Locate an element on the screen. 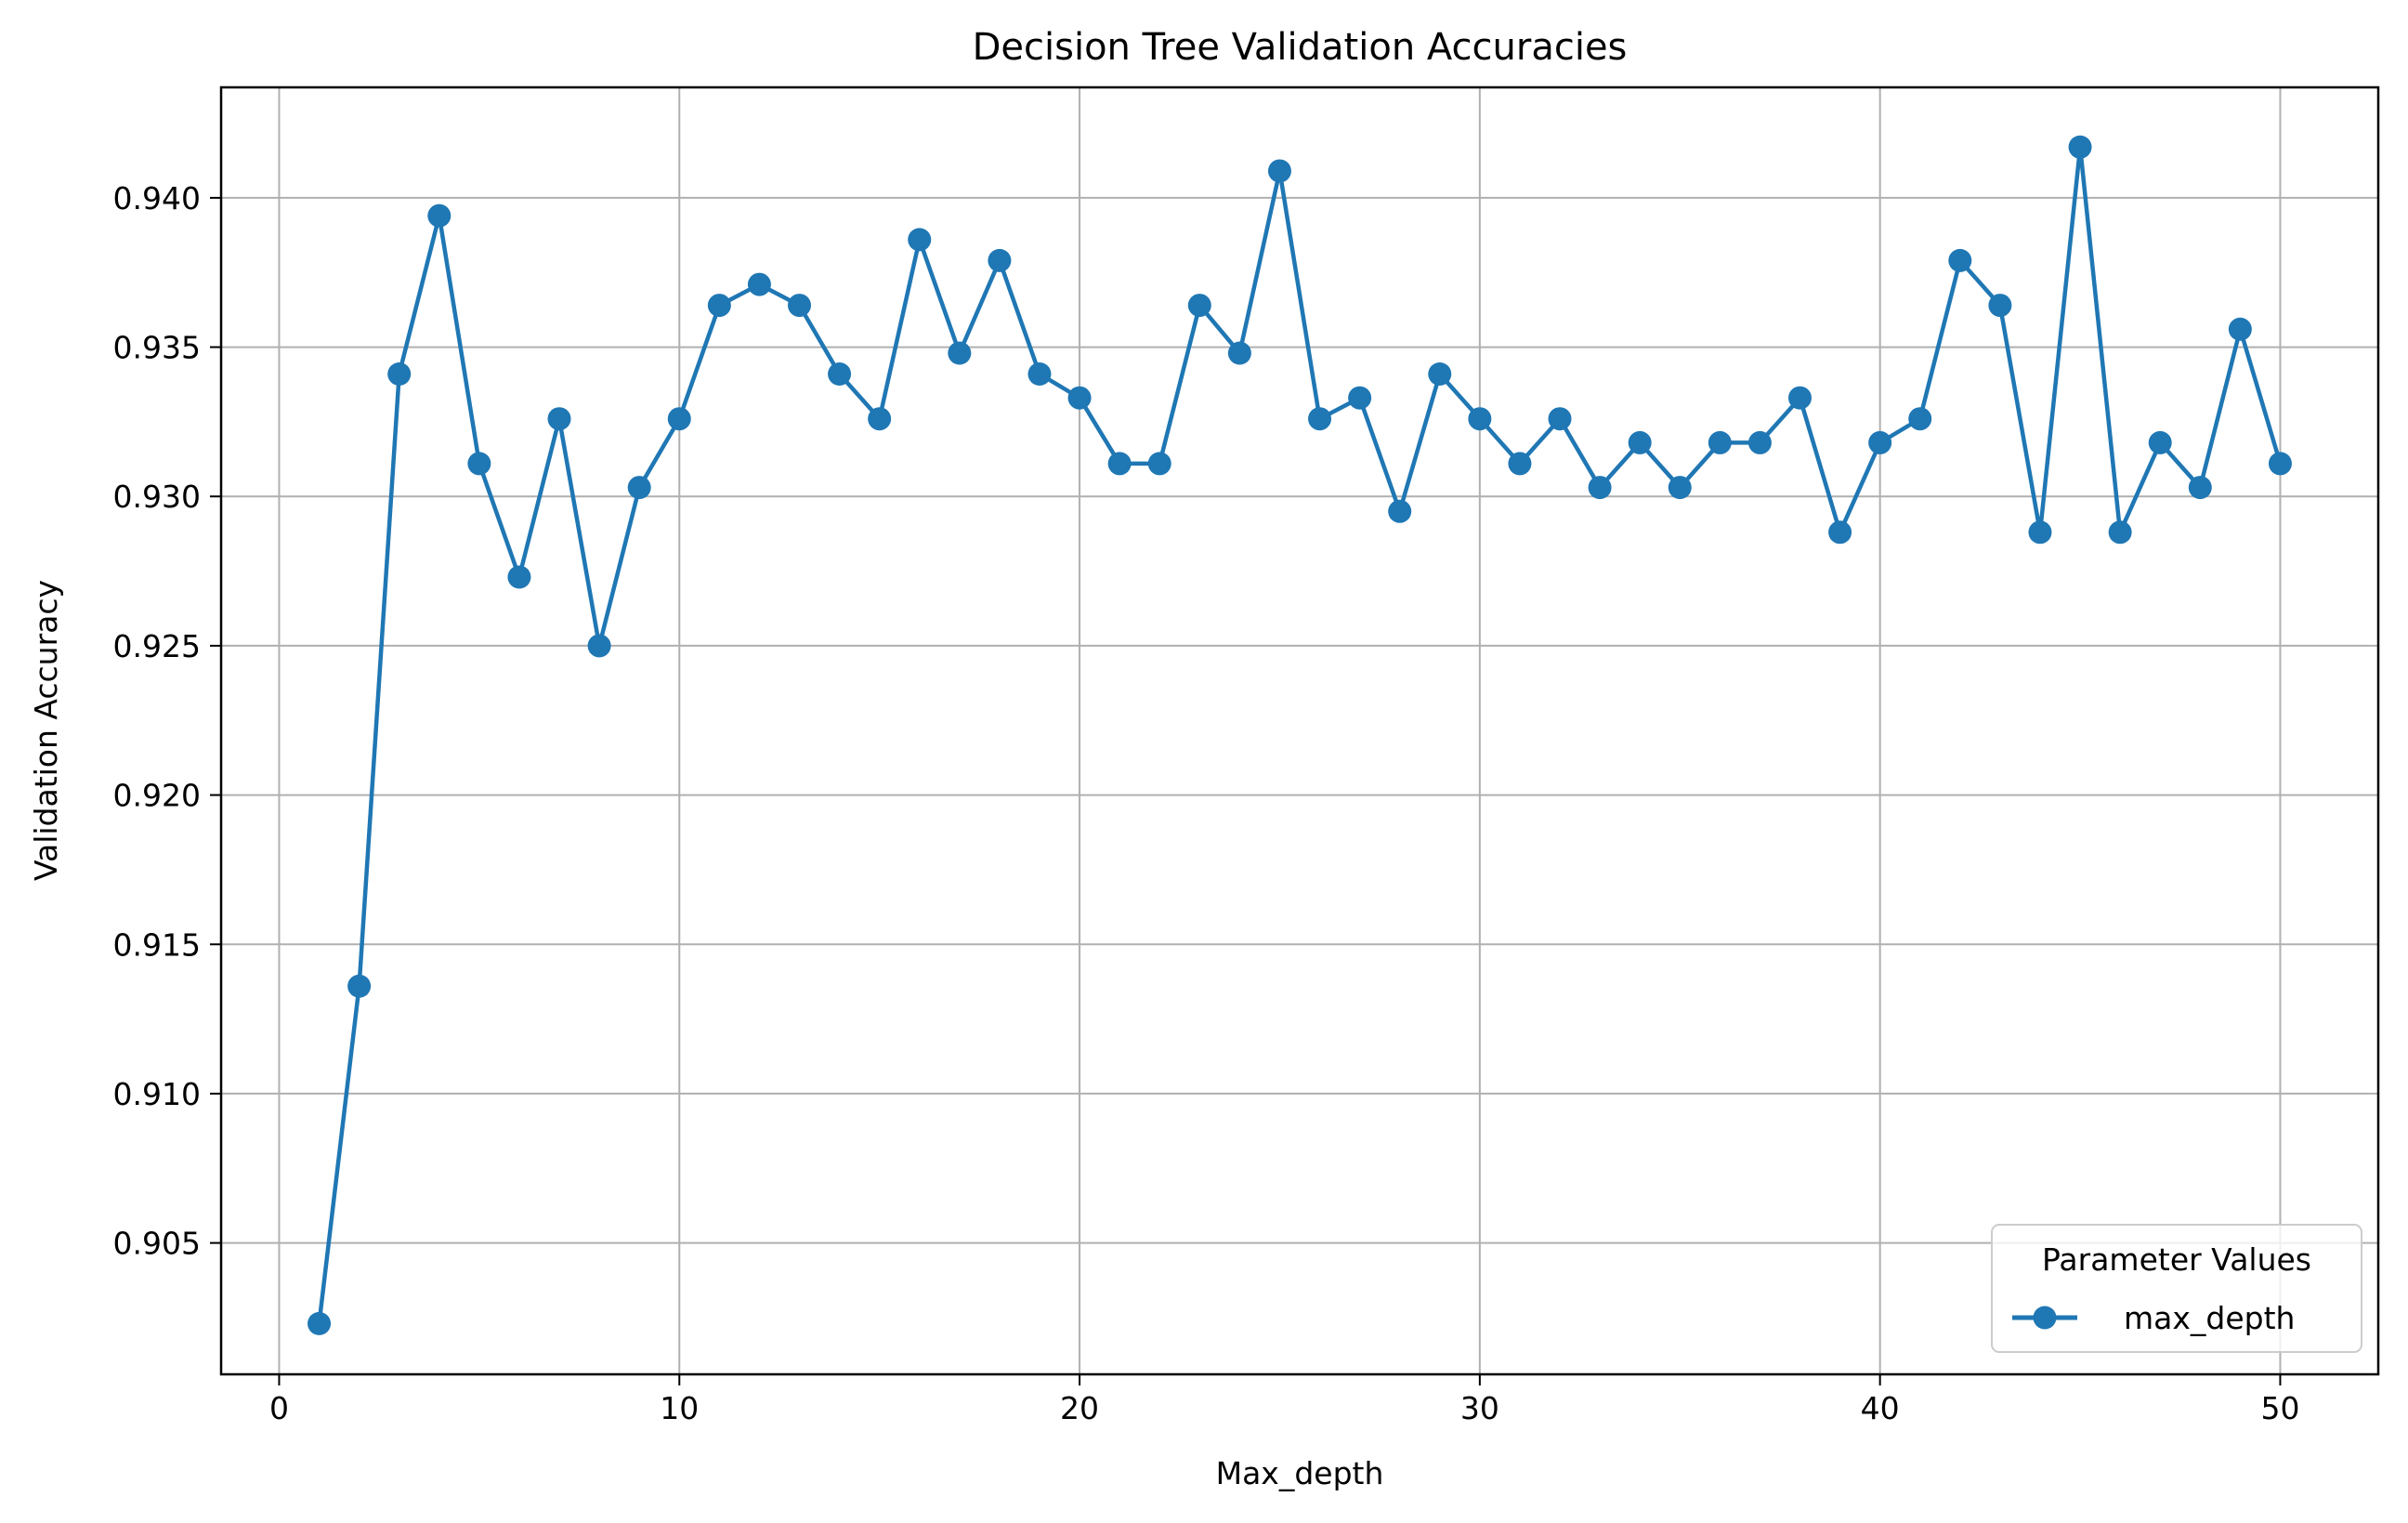 This screenshot has height=1523, width=2408. x-axis-ticks: 0 10 20 30 40 50 is located at coordinates (1284, 1400).